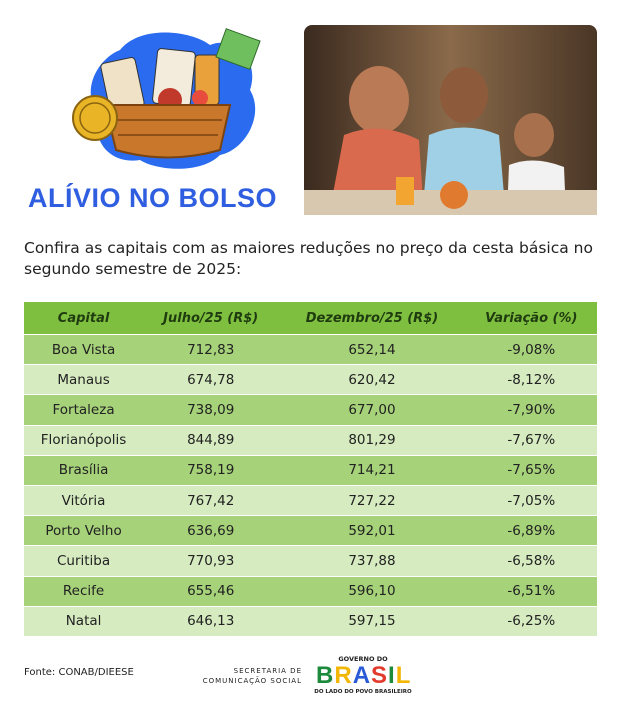 This screenshot has width=620, height=718. Describe the element at coordinates (372, 410) in the screenshot. I see `table-cell: 677,00` at that location.